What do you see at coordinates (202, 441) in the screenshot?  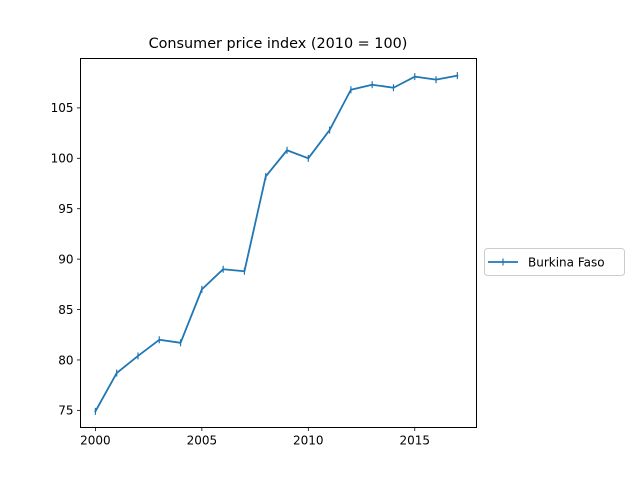 I see `x-tick-label: 2005` at bounding box center [202, 441].